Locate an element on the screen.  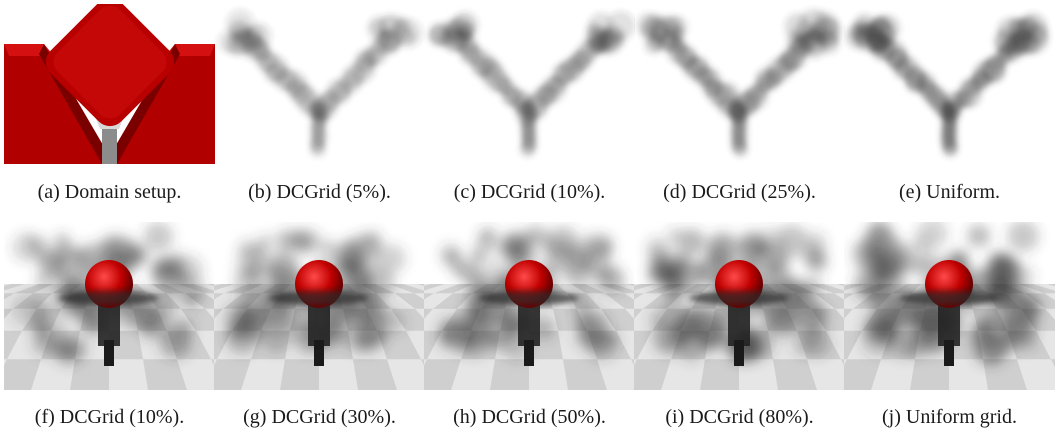
caption-b: (b) DCGrid (5%). is located at coordinates (319, 192).